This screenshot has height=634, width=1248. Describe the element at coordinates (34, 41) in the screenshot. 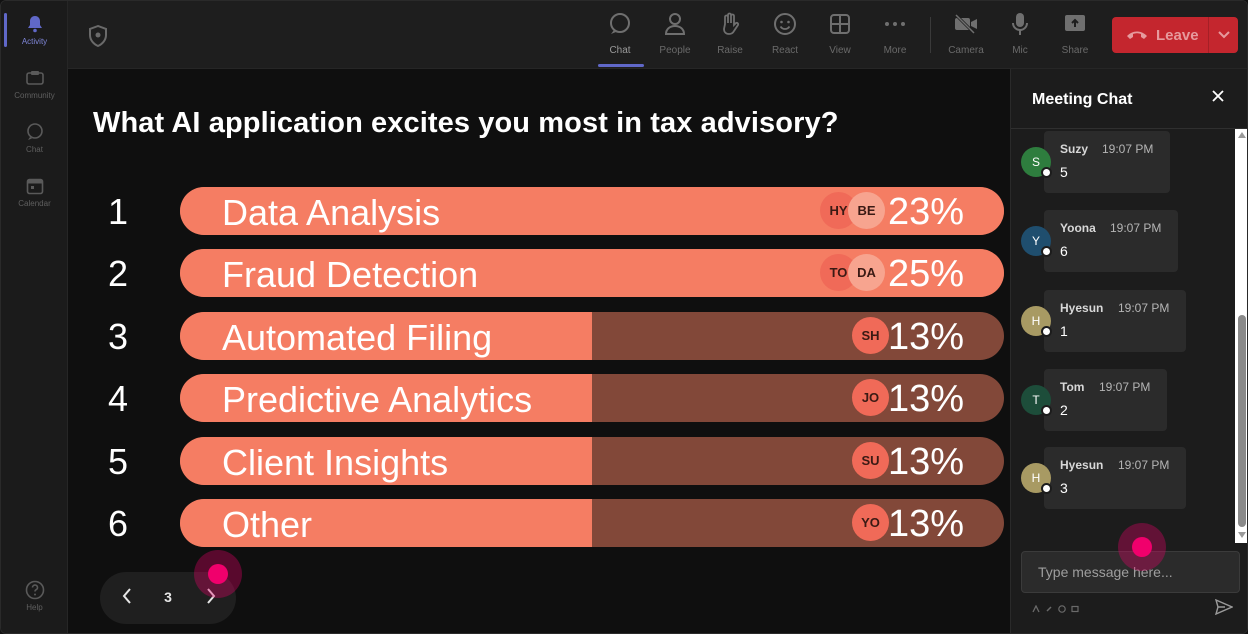

I see `rail-label: Activity` at that location.